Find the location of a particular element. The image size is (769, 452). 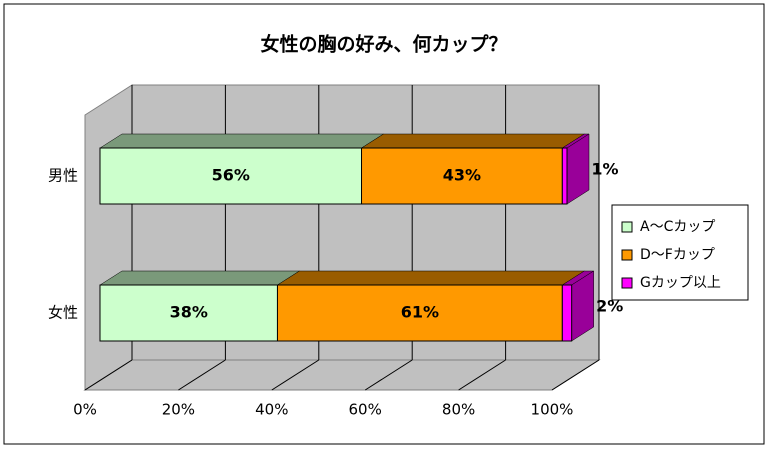

legend-label: D～Fカップ is located at coordinates (677, 255).